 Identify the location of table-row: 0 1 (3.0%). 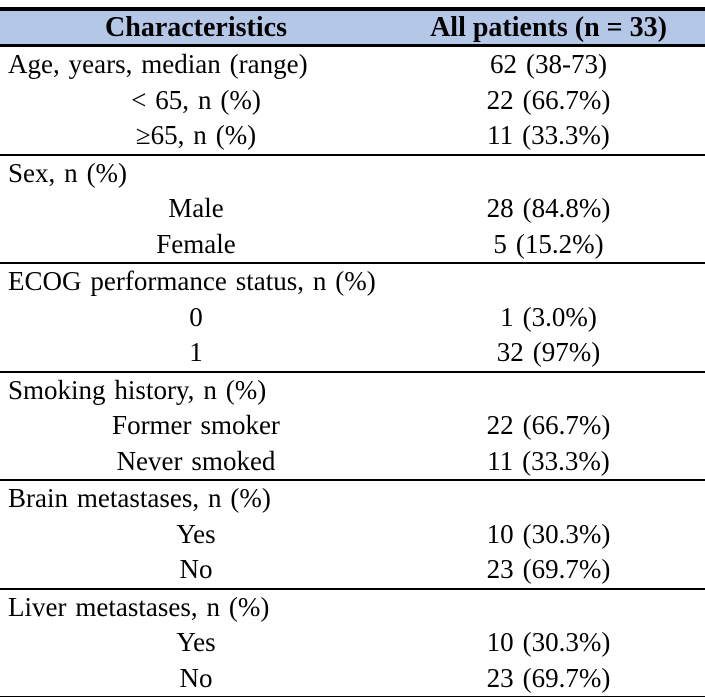
(352, 318).